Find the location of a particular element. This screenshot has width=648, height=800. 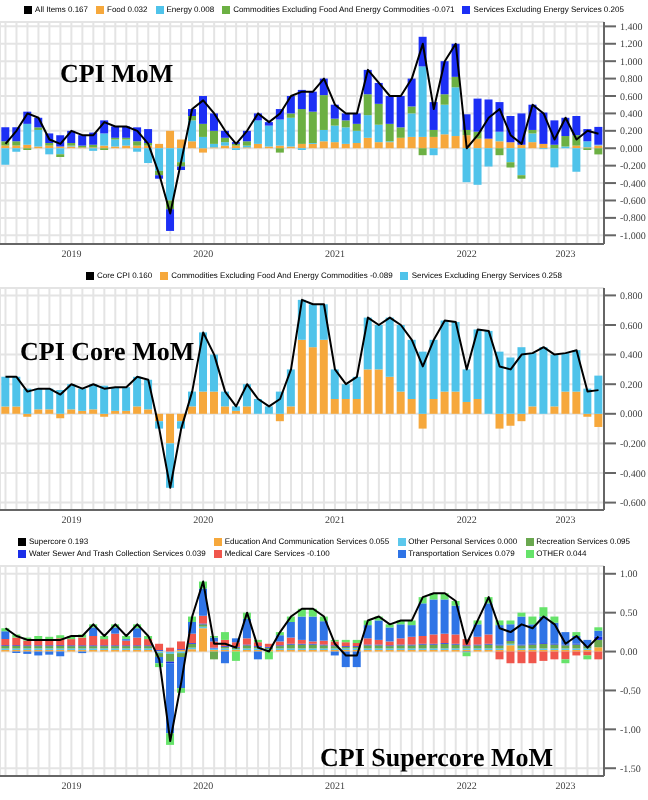

text: CPI MoM is located at coordinates (117, 74).